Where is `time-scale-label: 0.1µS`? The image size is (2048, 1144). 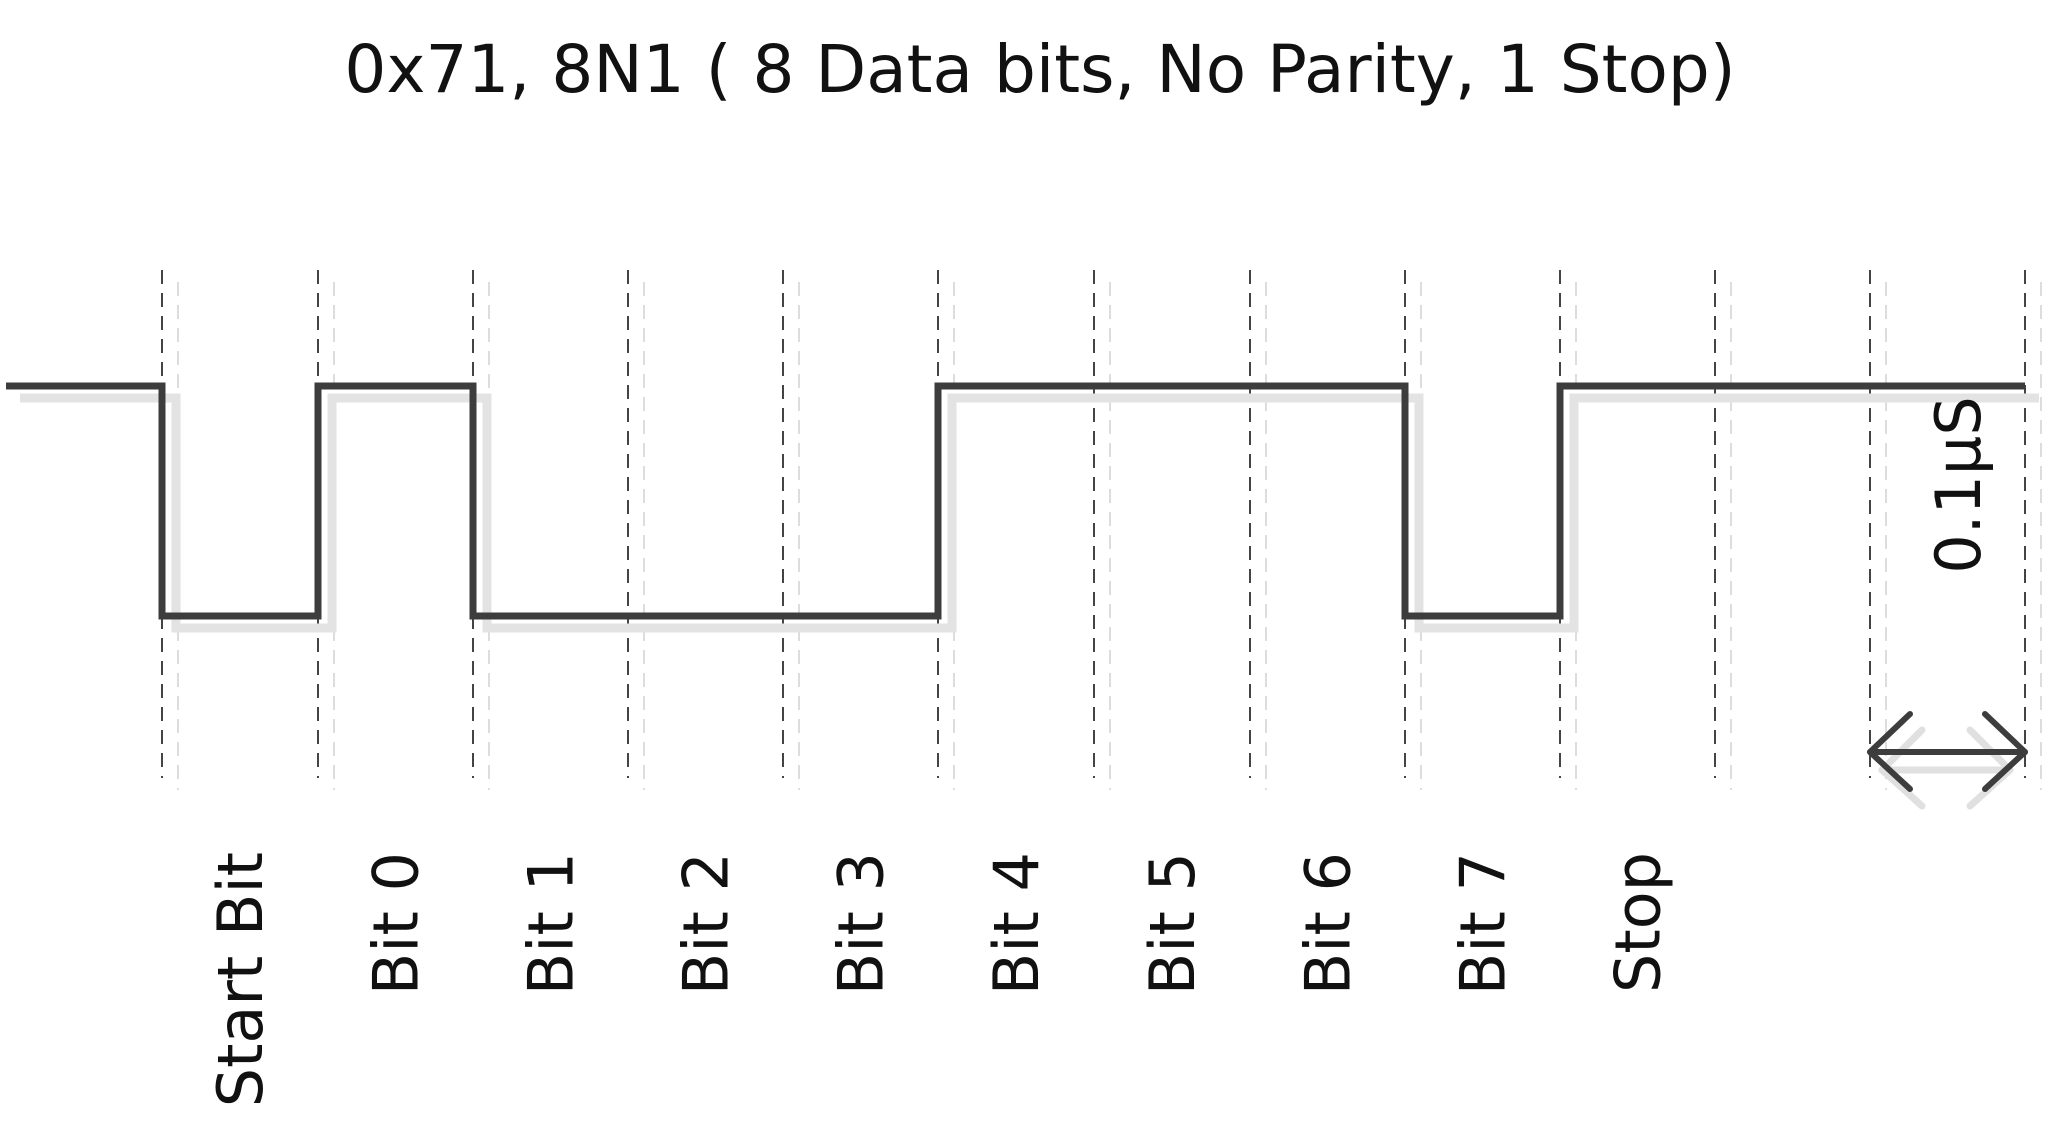 time-scale-label: 0.1µS is located at coordinates (1958, 484).